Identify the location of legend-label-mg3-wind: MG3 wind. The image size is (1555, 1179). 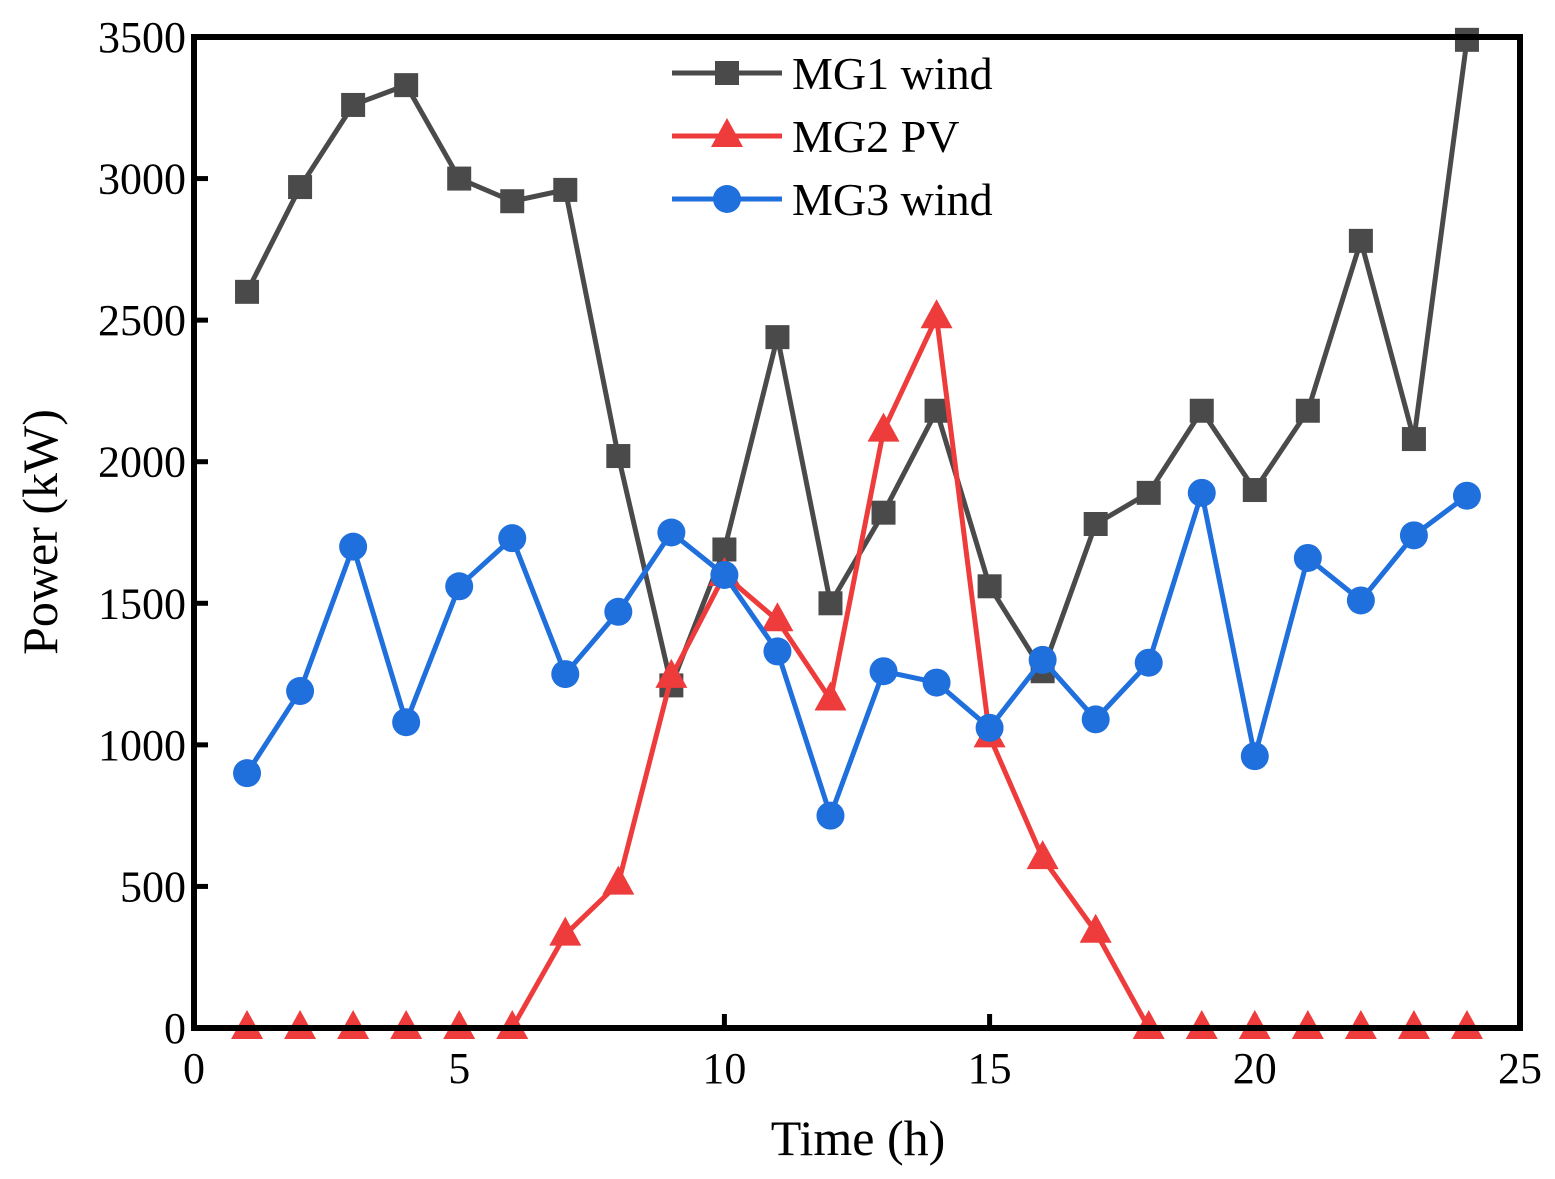
(892, 199).